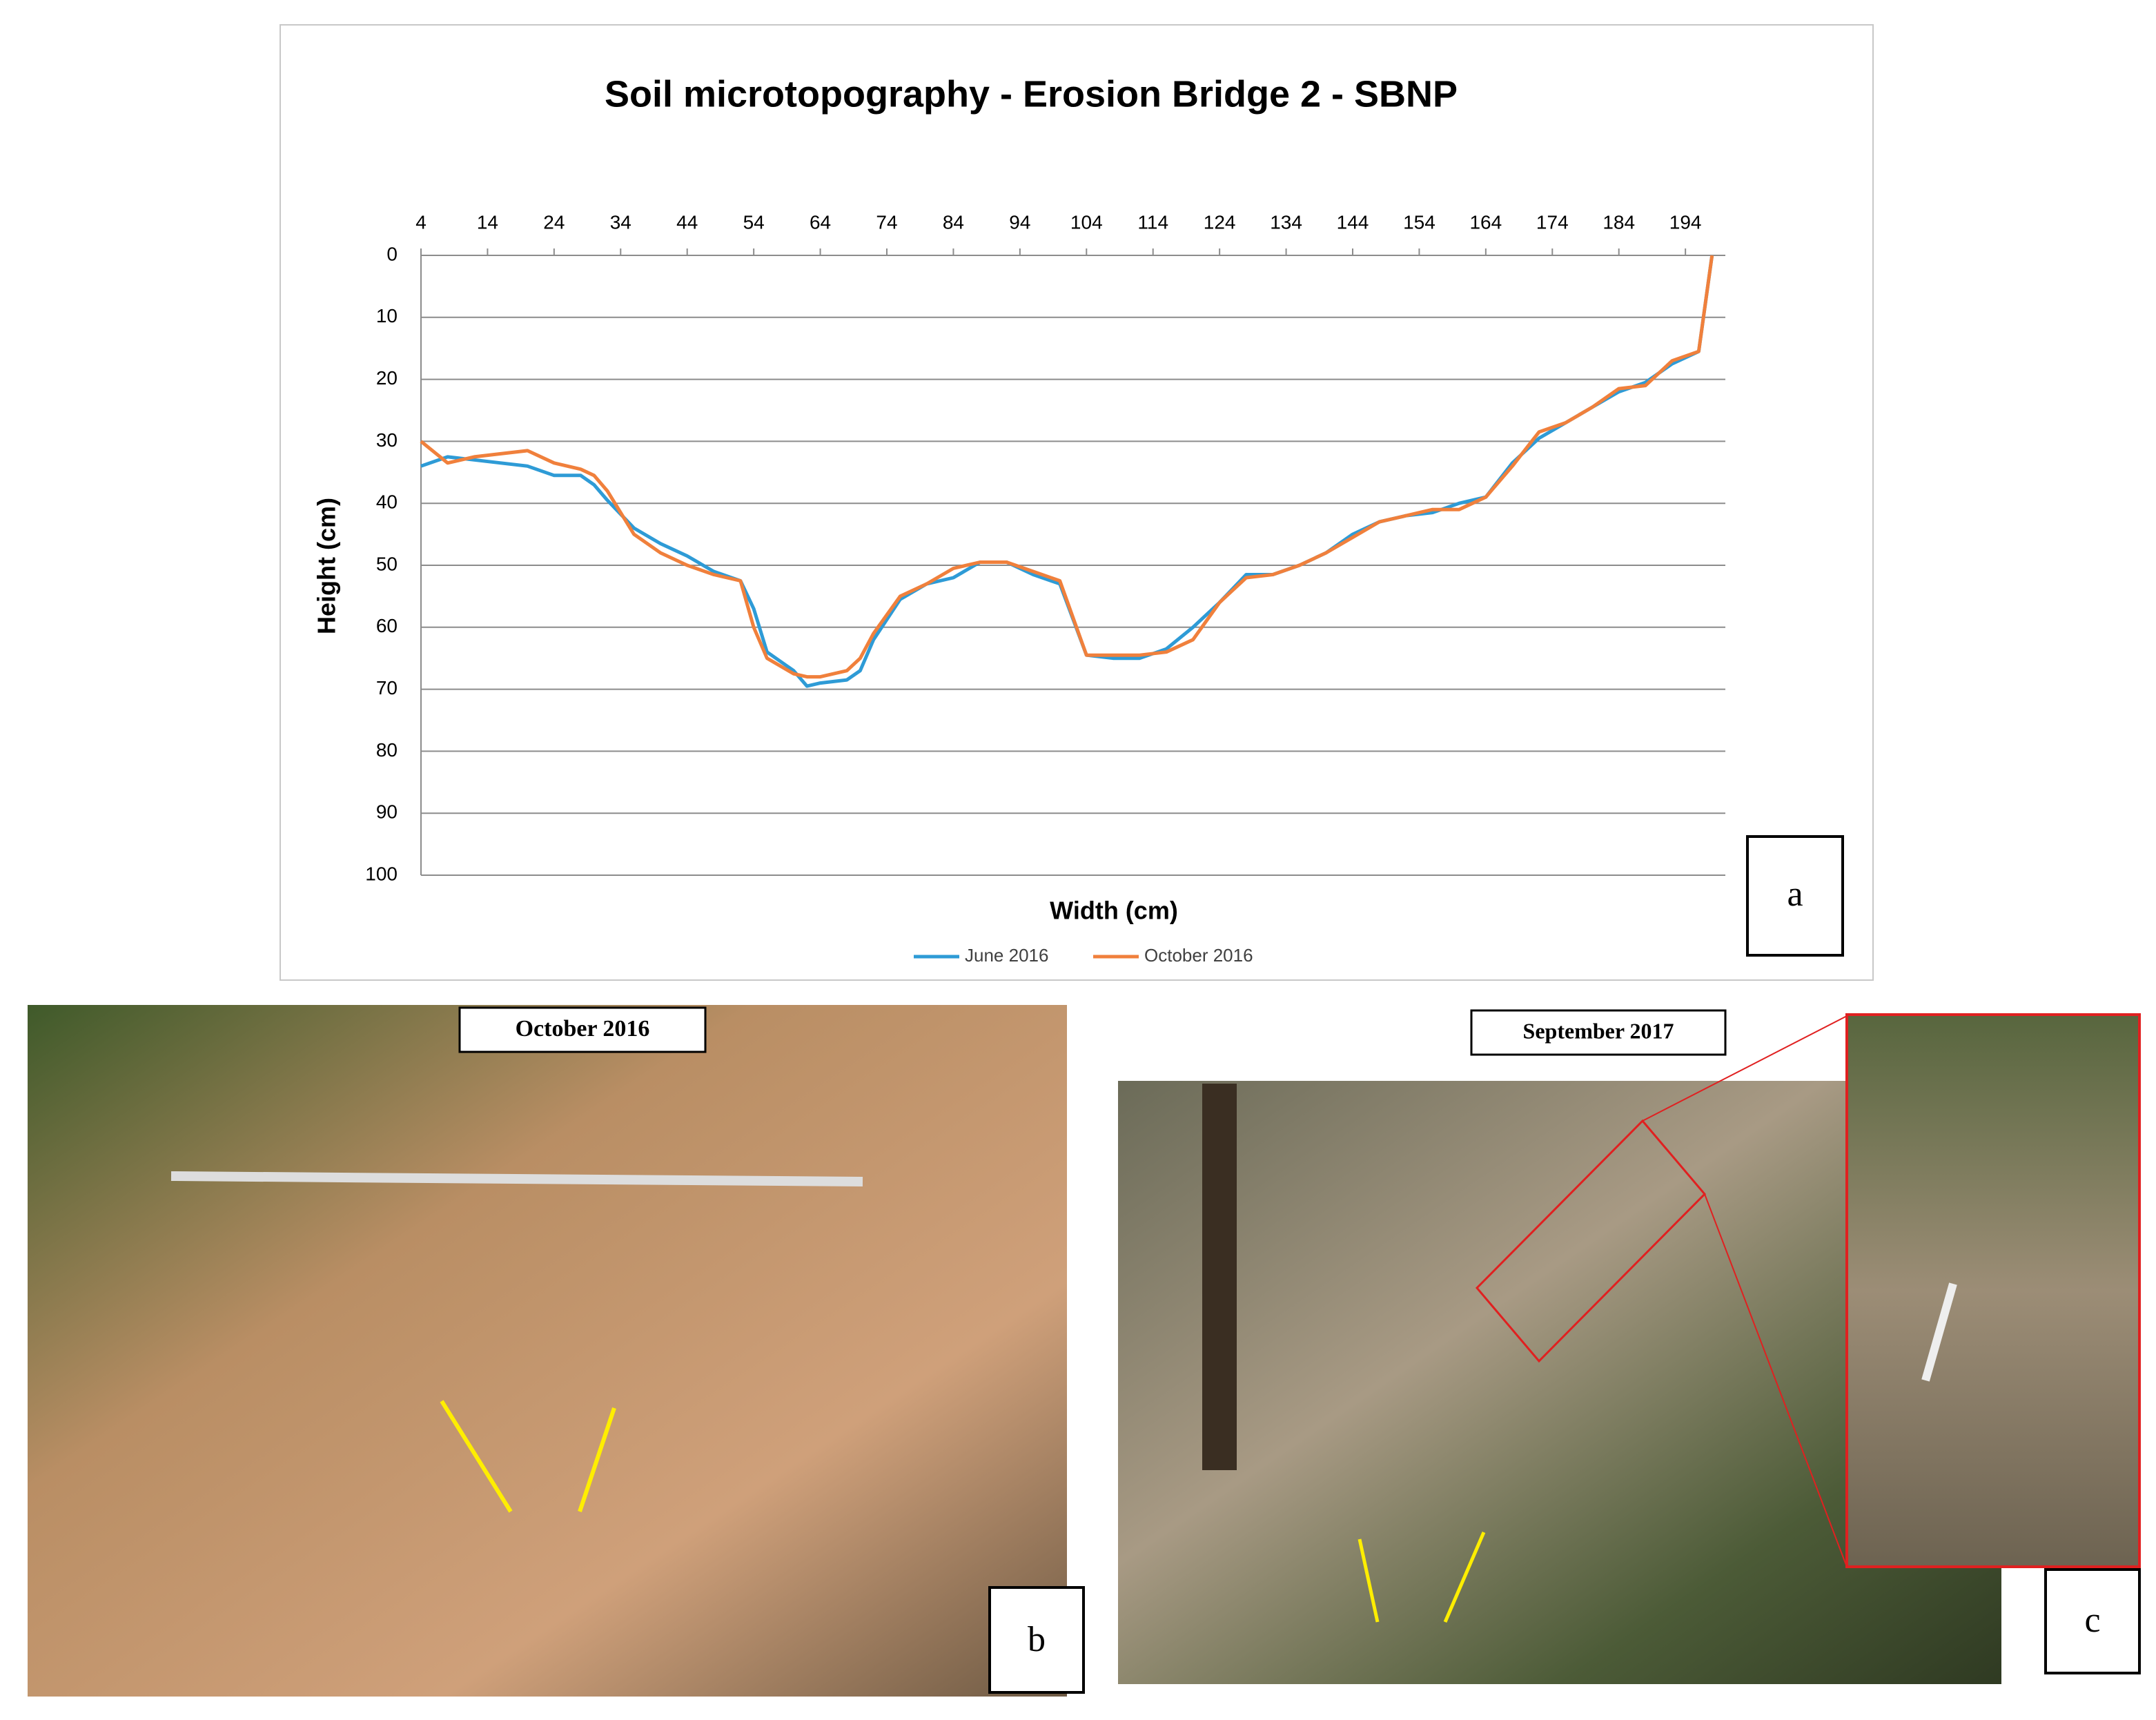 This screenshot has width=2156, height=1720. I want to click on y-axis-label: Height (cm), so click(327, 566).